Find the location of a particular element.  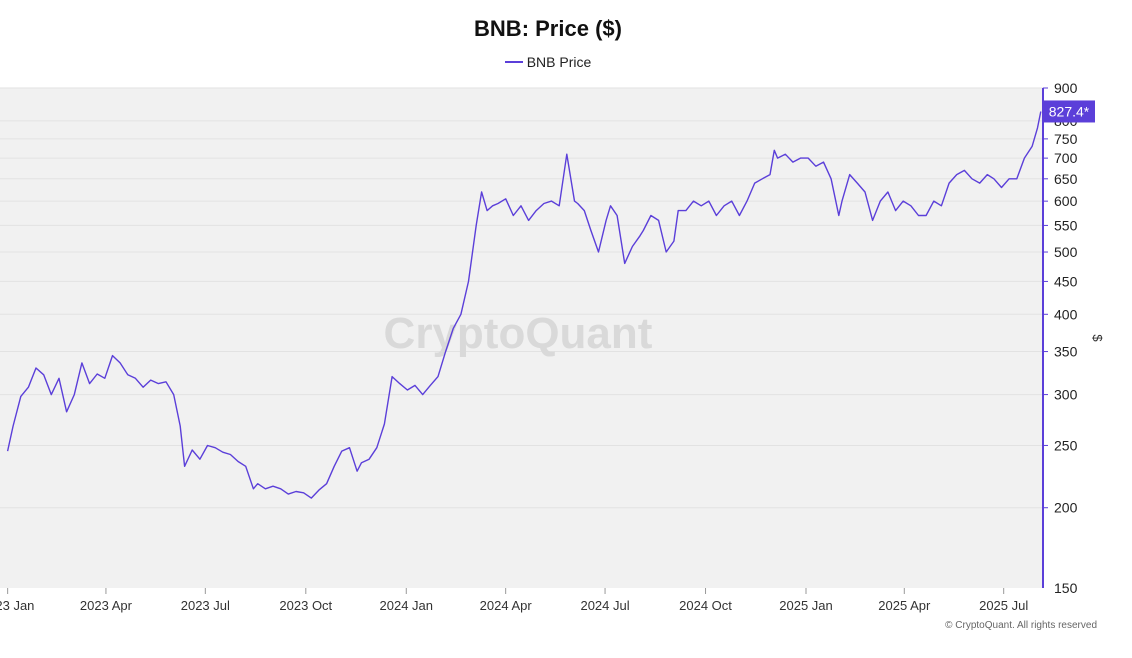

y-tick-label: 600 is located at coordinates (1066, 201).